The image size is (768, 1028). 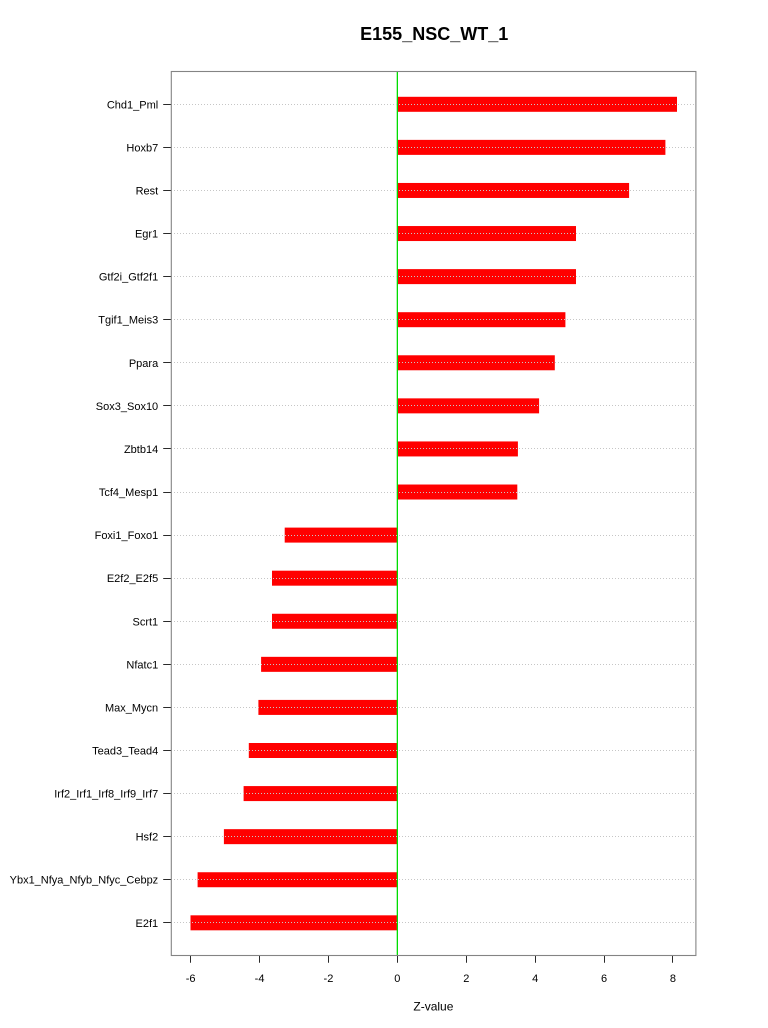 What do you see at coordinates (125, 752) in the screenshot?
I see `svg-text: Tead3_Tead4` at bounding box center [125, 752].